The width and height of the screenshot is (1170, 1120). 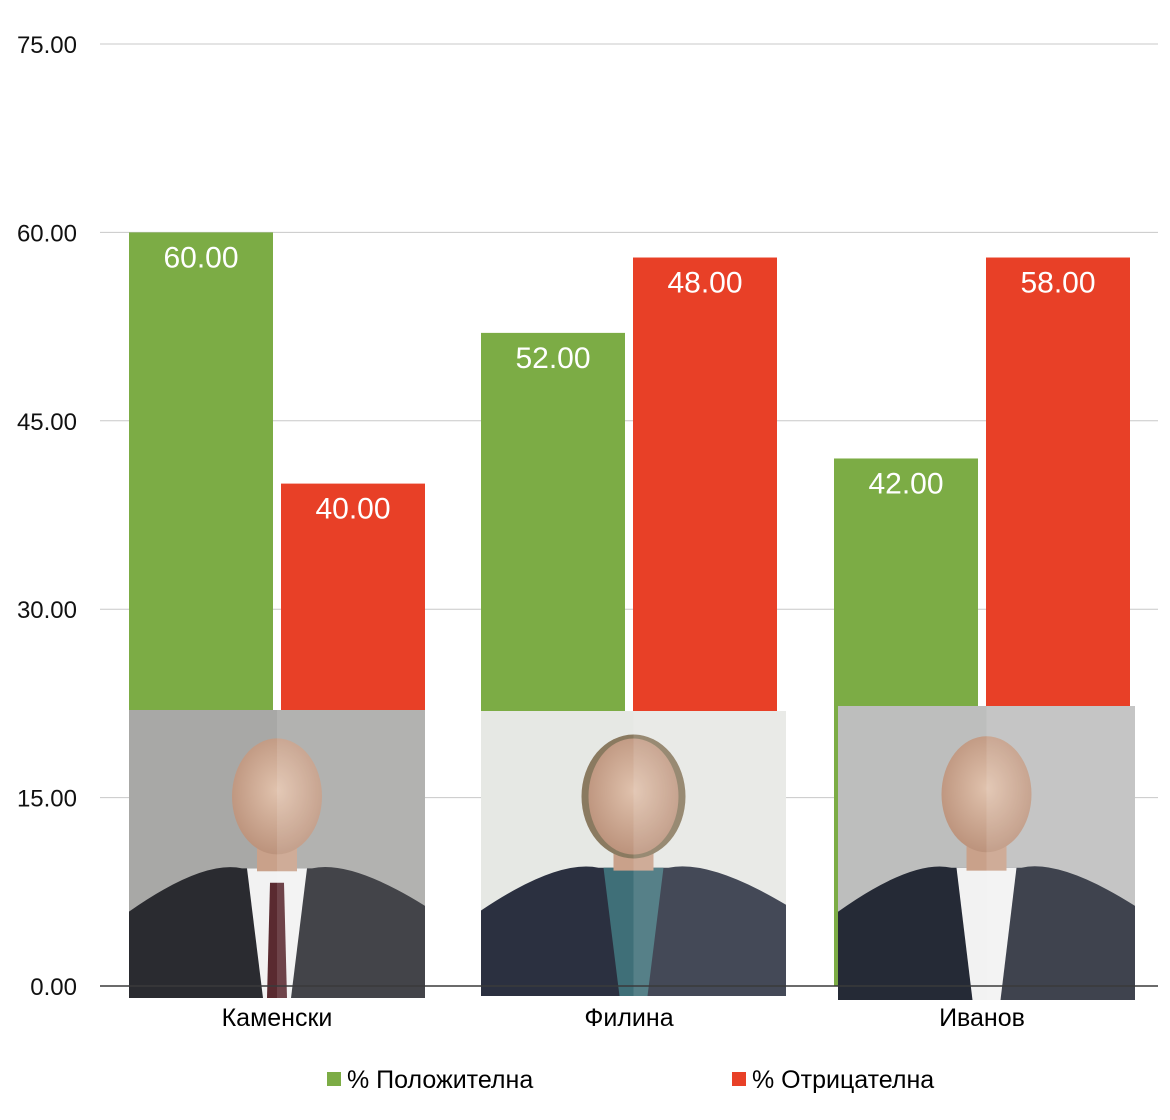 I want to click on legend-label: % Отрицателна, so click(x=843, y=1080).